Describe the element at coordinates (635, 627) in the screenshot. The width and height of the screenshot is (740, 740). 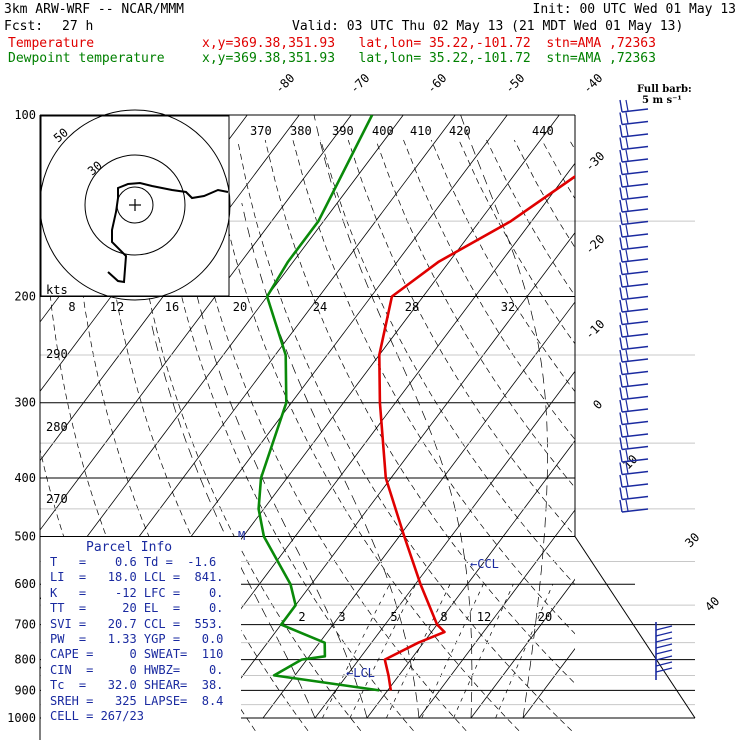
I see `plot-frame-diagonal` at that location.